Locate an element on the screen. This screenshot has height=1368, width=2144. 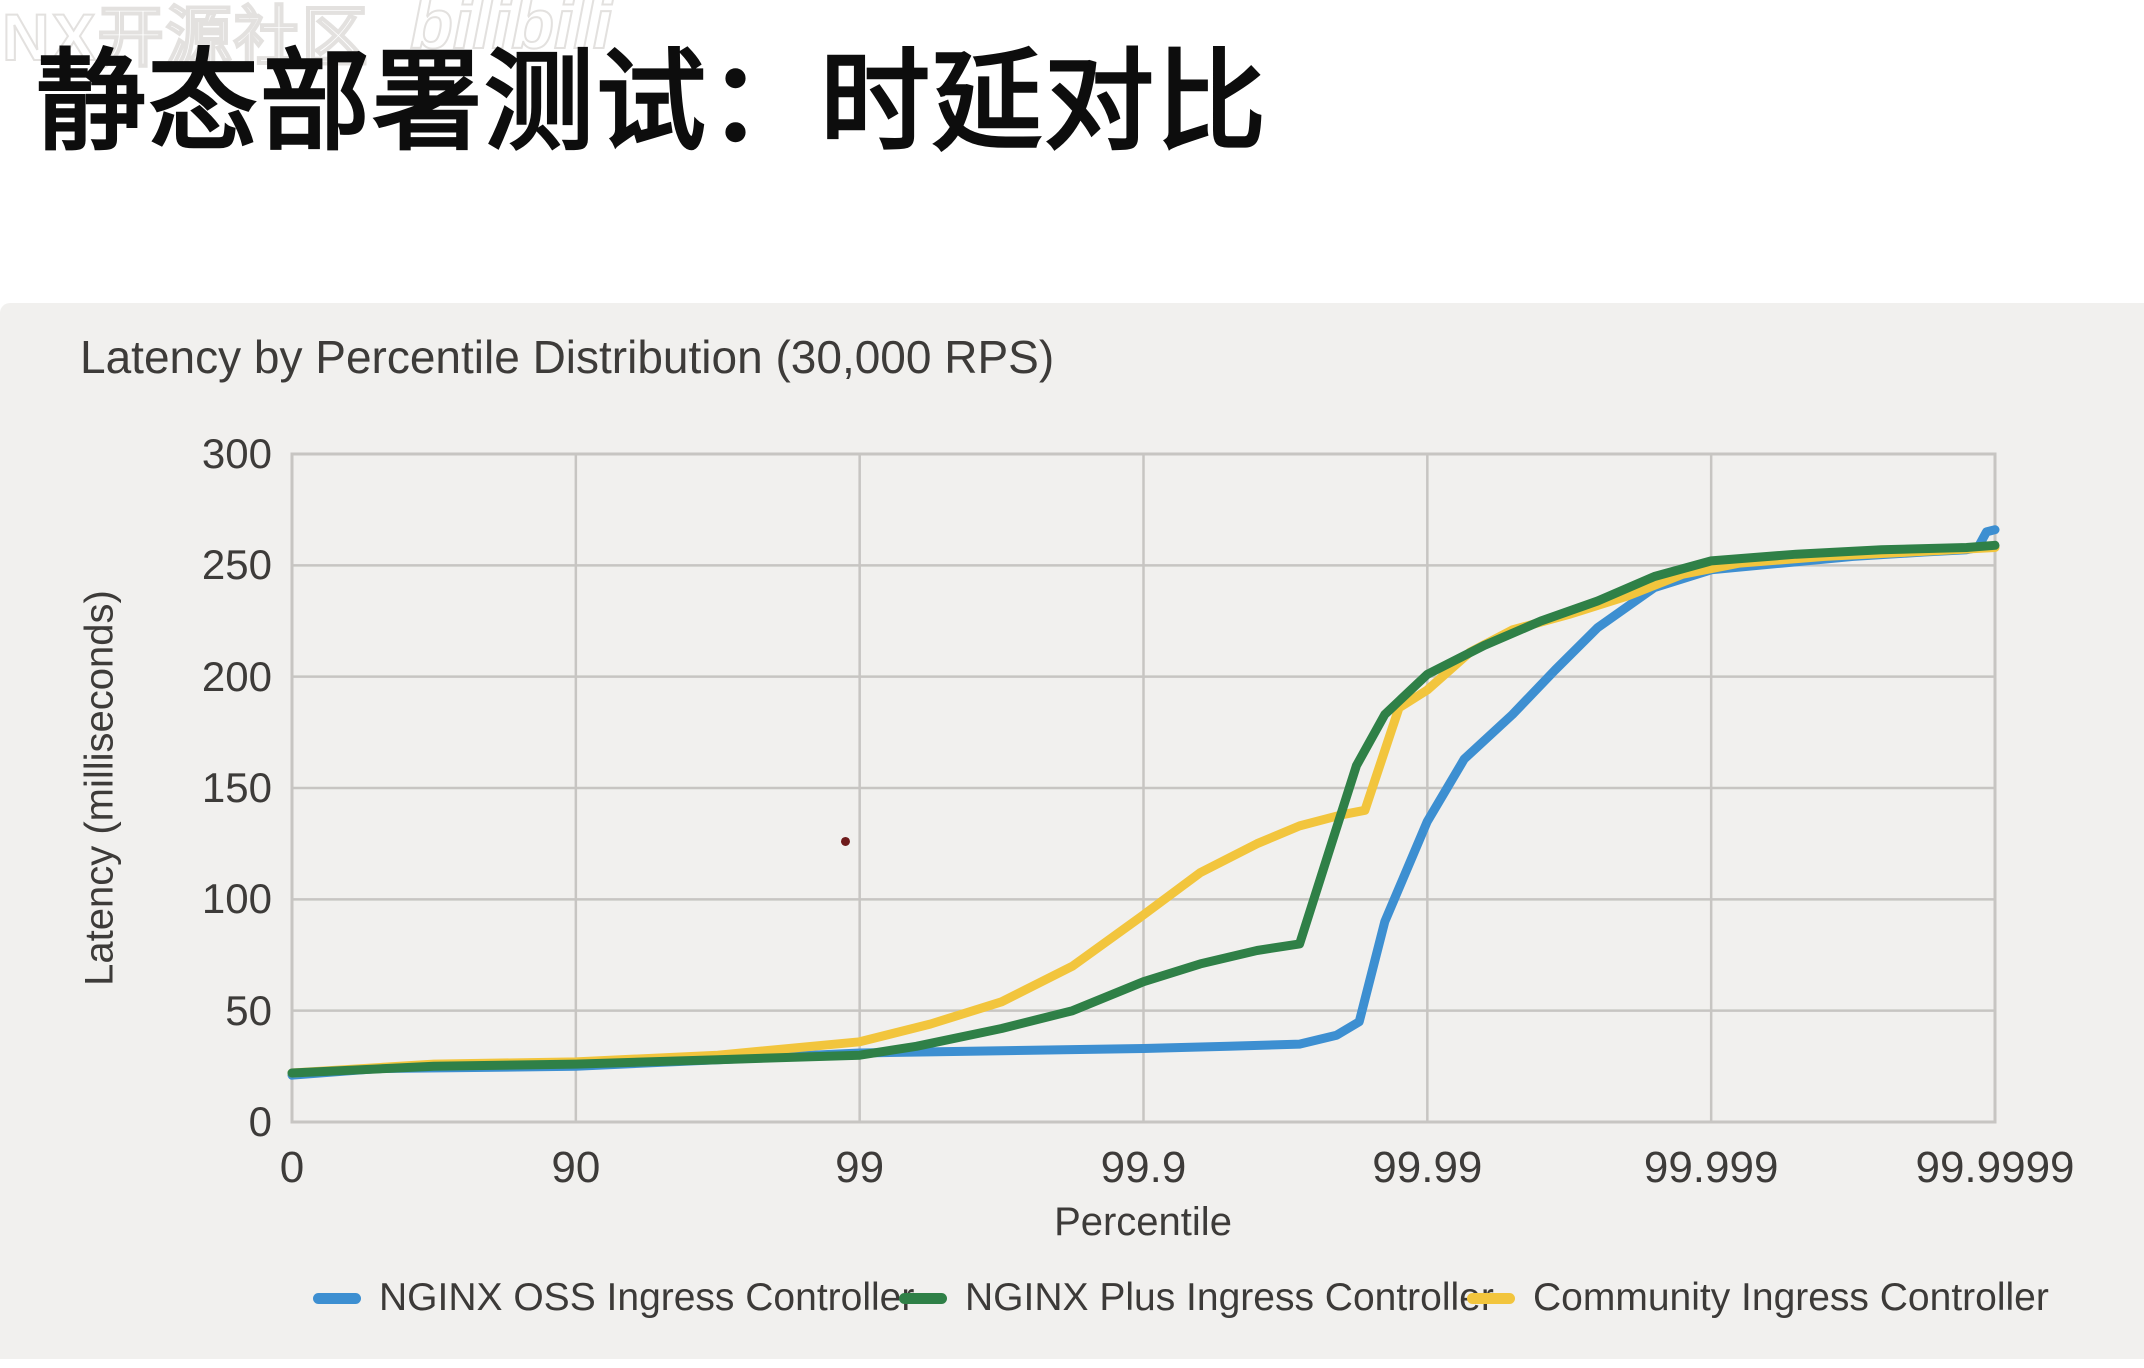
y-tick-label: 300 is located at coordinates (236, 453).